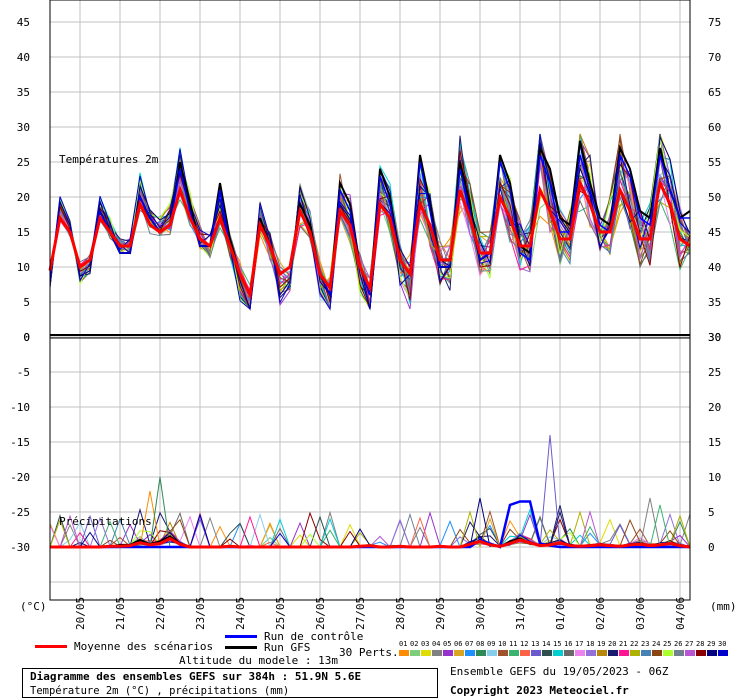 Image resolution: width=740 pixels, height=700 pixels. I want to click on member-id-label: 13, so click(535, 644).